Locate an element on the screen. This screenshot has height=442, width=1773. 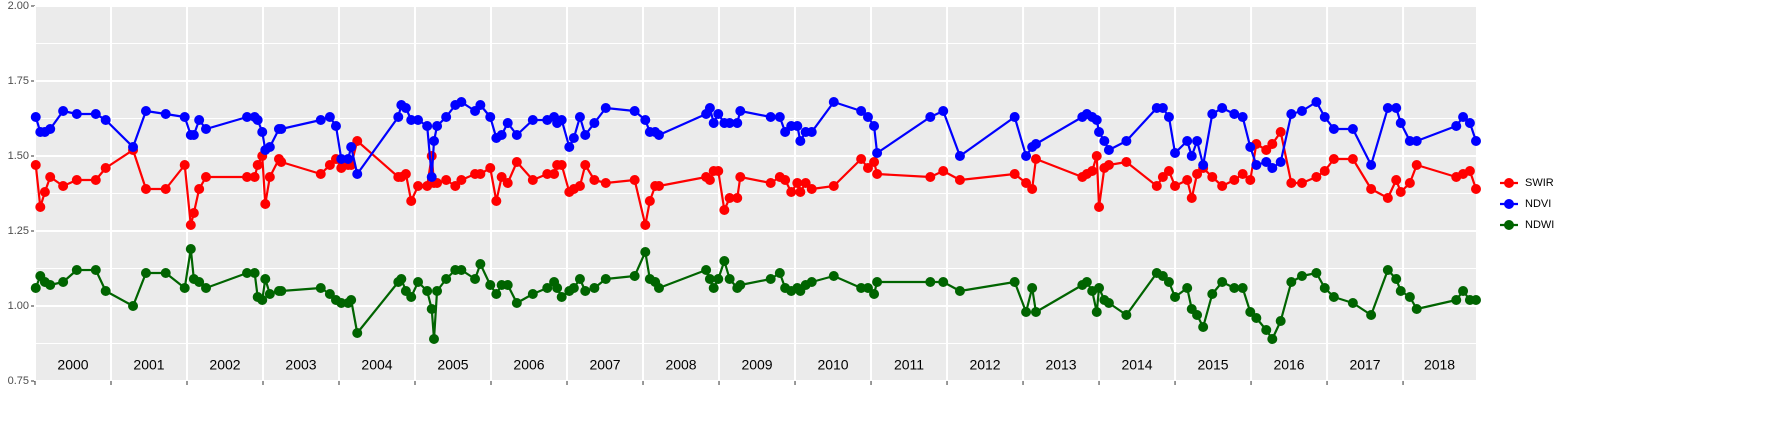
year-label: 2005 is located at coordinates (452, 365).